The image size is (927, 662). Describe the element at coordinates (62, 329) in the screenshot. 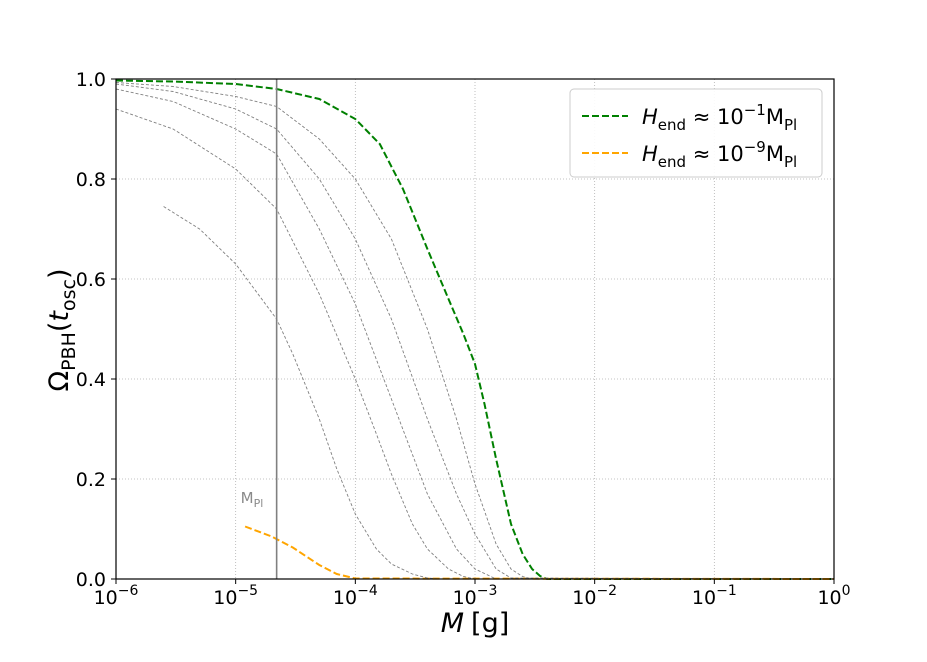

I see `y-axis-label: ΩPBH(tosc)` at that location.